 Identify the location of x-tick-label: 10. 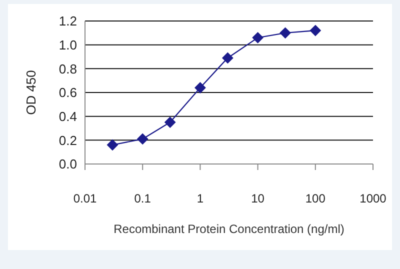
(258, 199).